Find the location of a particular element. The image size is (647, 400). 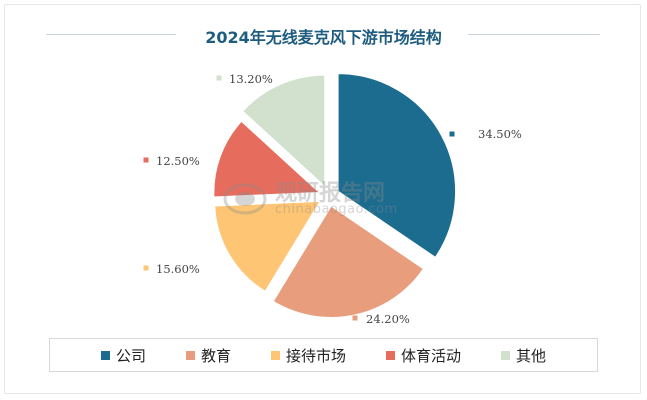

pie-slice-other is located at coordinates (283, 131).